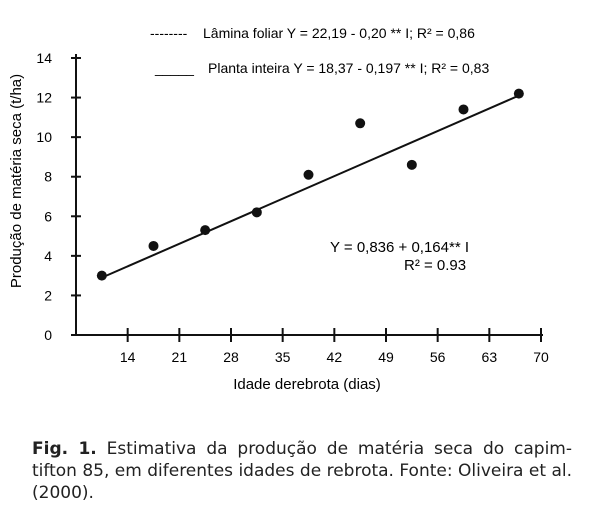  What do you see at coordinates (335, 357) in the screenshot?
I see `x-tick-label: 42` at bounding box center [335, 357].